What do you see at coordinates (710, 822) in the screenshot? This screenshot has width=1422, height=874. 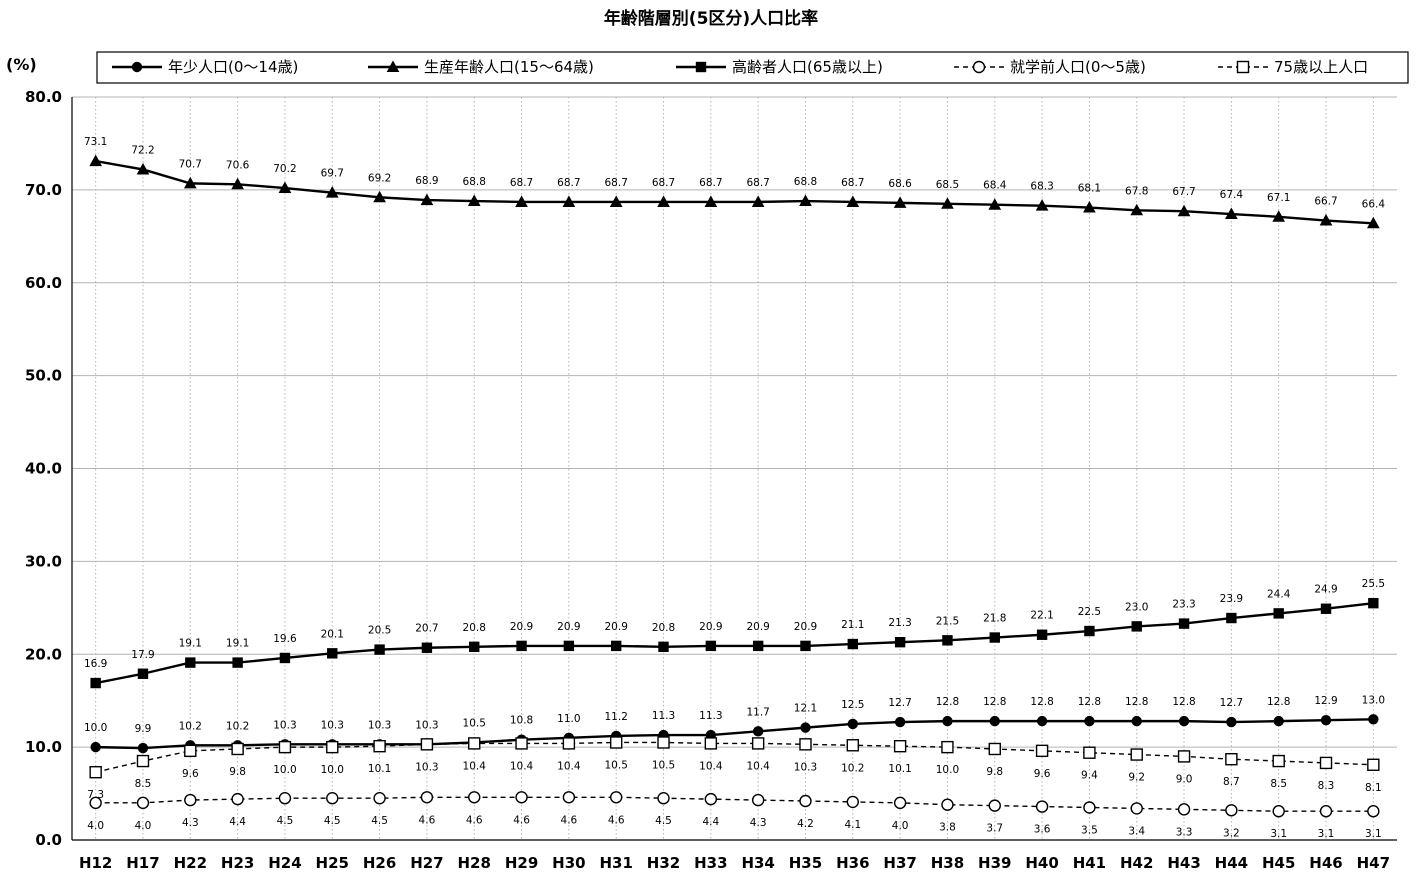 I see `data-label: 4.4` at bounding box center [710, 822].